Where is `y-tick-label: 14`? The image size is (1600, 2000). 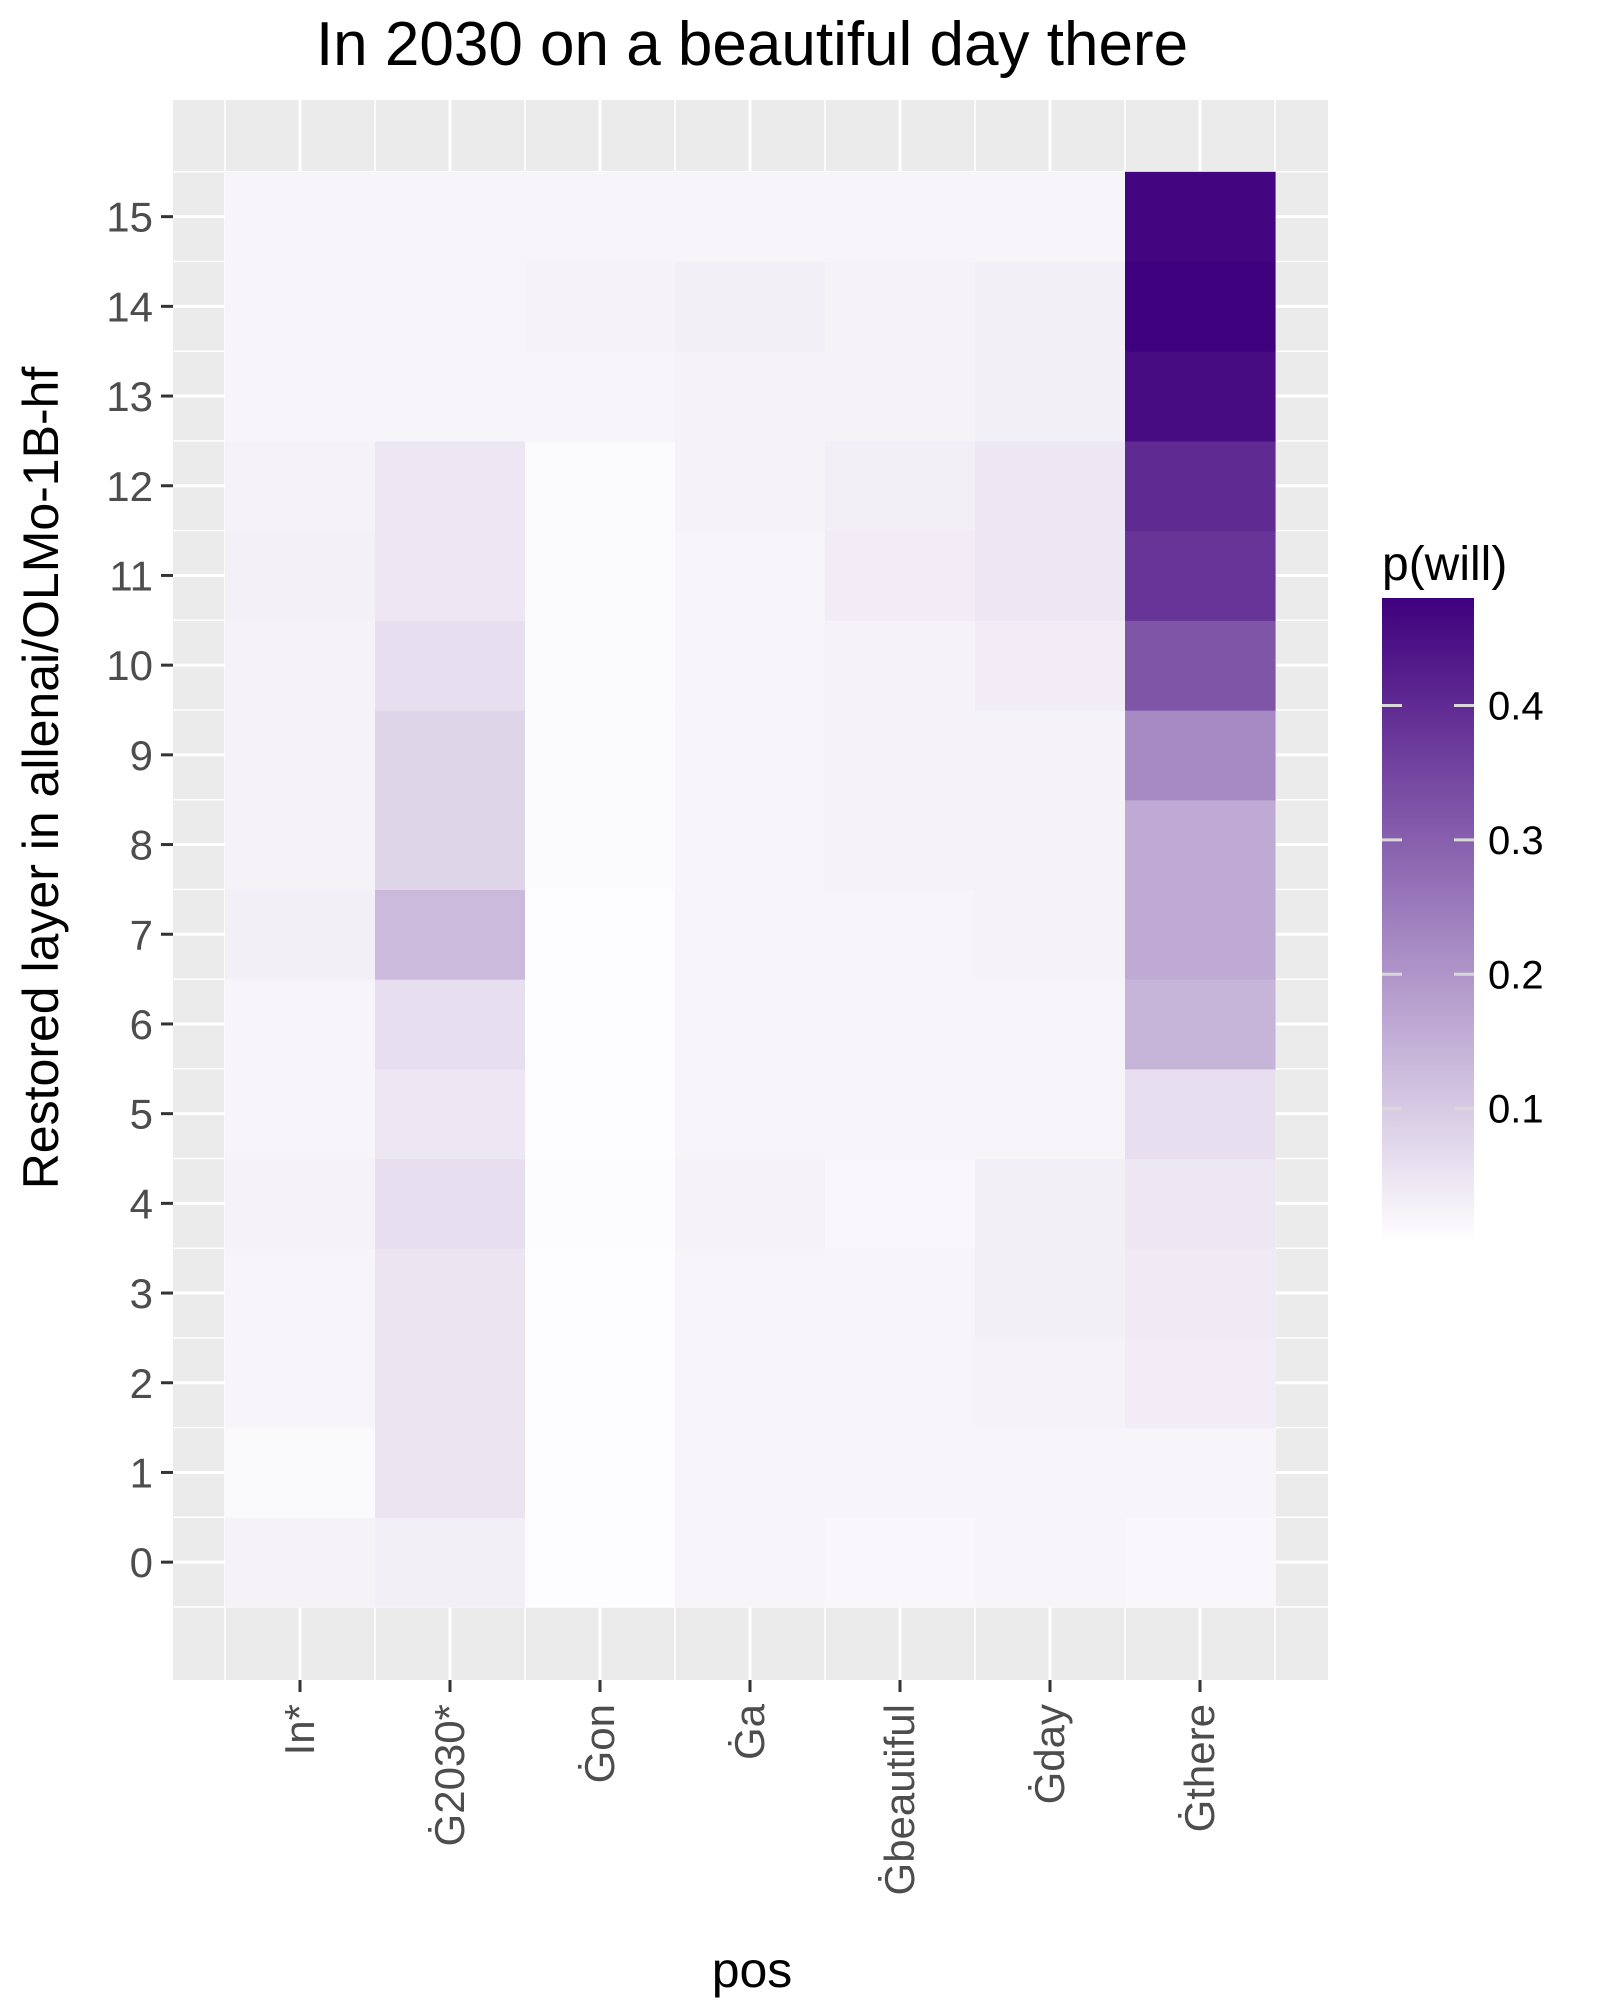 y-tick-label: 14 is located at coordinates (129, 306).